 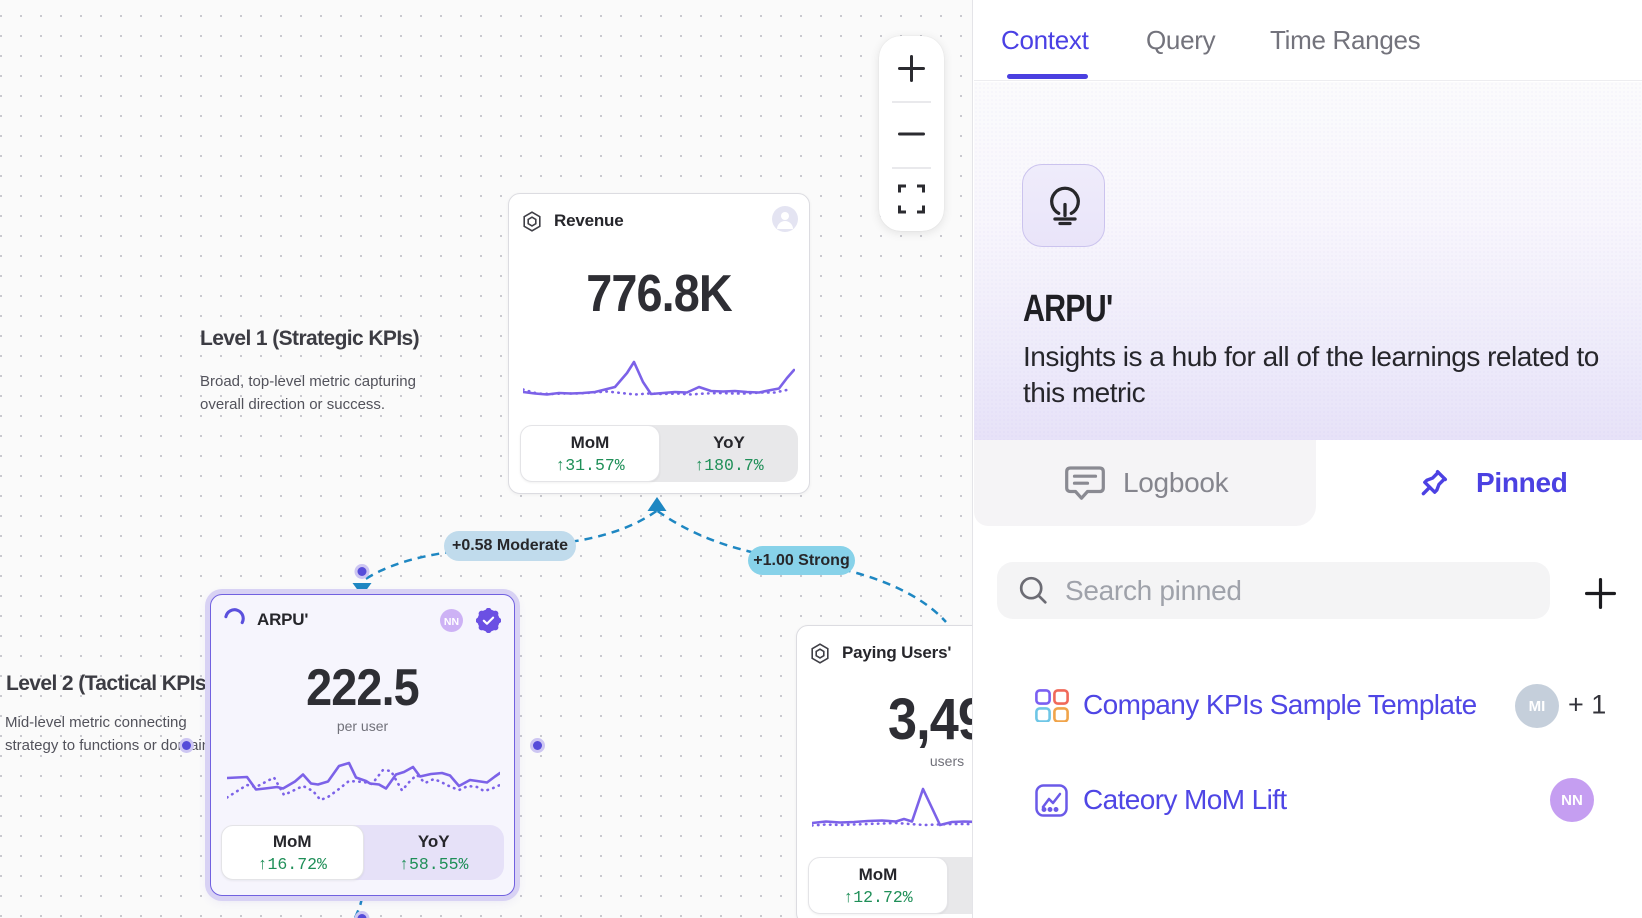 I want to click on svg-text: NN, so click(x=451, y=621).